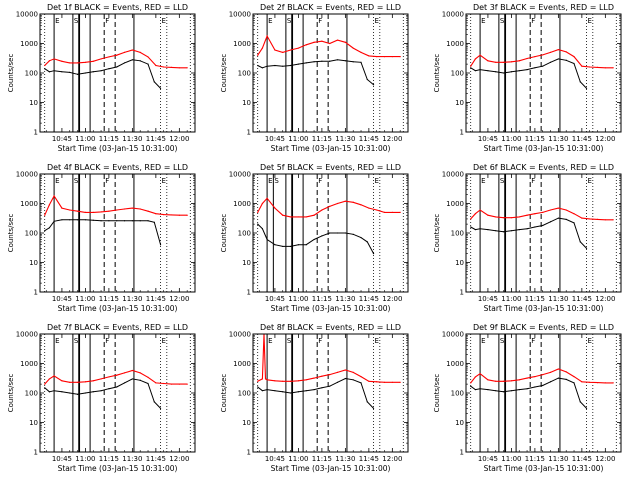 The image size is (640, 480). What do you see at coordinates (322, 139) in the screenshot?
I see `x-tick-label: 11:15` at bounding box center [322, 139].